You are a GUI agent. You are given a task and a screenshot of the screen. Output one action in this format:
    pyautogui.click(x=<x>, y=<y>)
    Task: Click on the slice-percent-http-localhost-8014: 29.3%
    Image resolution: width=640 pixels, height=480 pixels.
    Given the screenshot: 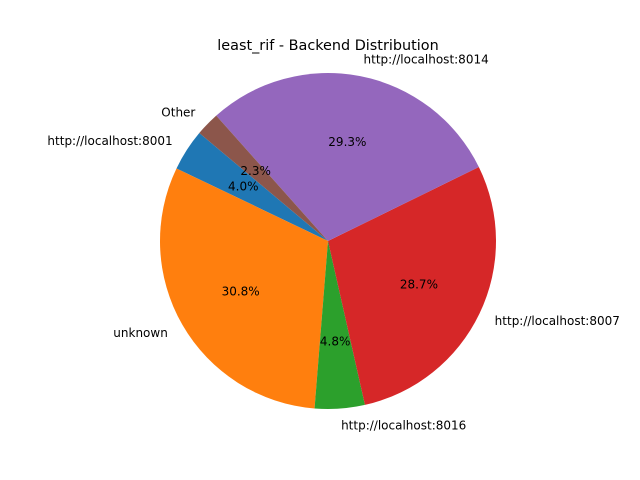 What is the action you would take?
    pyautogui.click(x=347, y=142)
    